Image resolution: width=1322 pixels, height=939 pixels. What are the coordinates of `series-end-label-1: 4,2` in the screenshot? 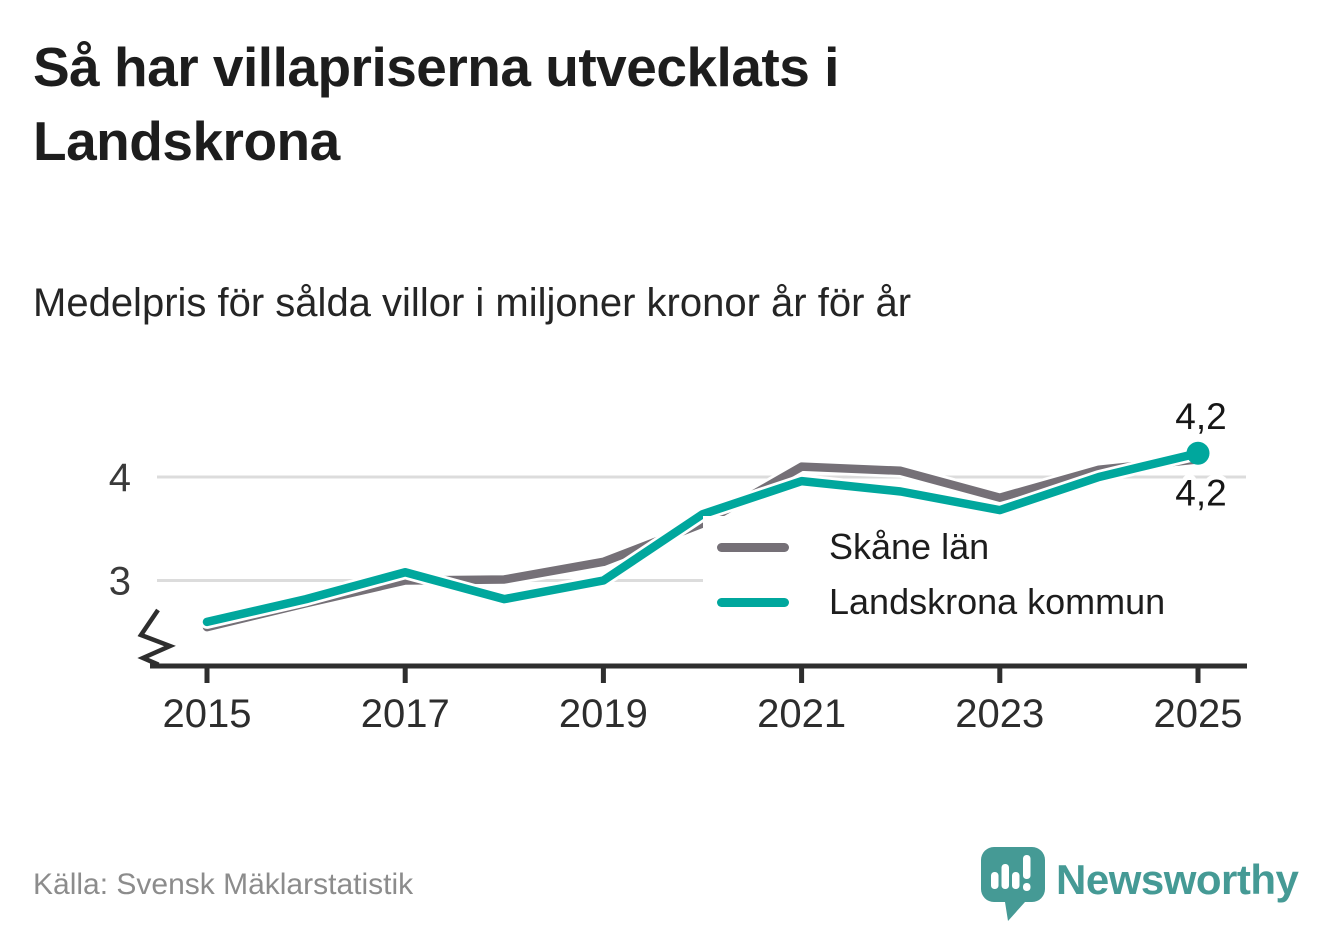 It's located at (1200, 416).